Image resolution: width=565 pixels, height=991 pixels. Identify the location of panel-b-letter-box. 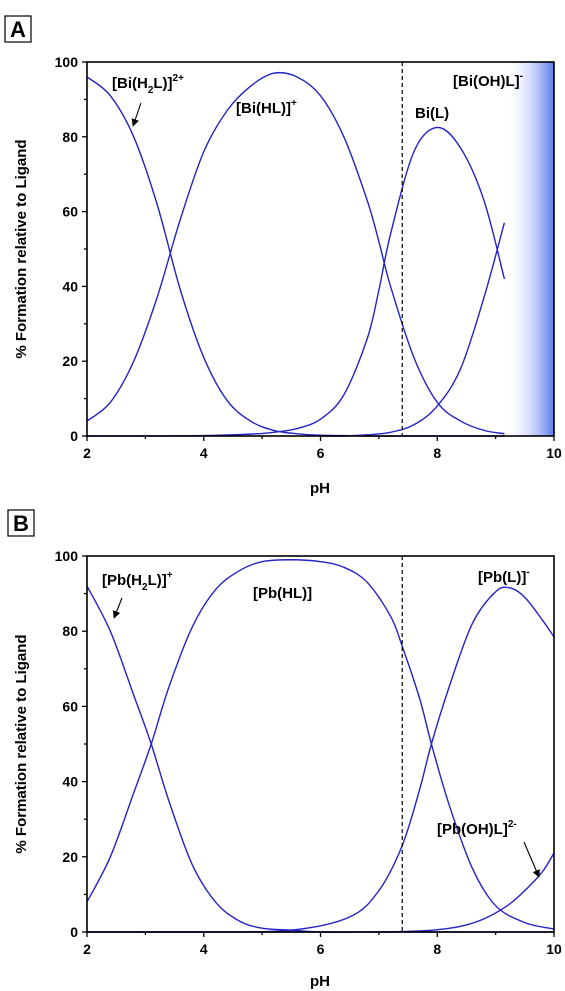
(21, 523).